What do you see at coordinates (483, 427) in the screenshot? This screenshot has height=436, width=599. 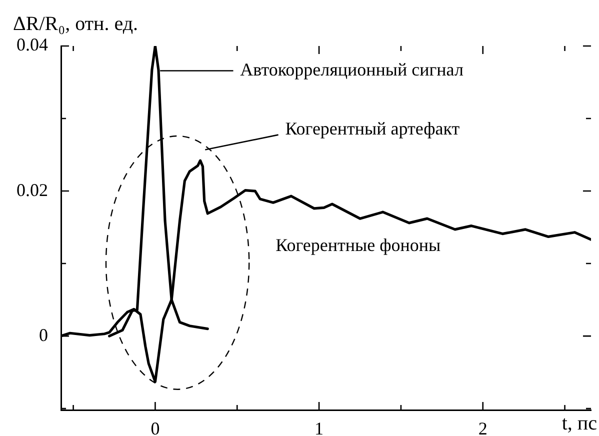 I see `x-tick-label: 2` at bounding box center [483, 427].